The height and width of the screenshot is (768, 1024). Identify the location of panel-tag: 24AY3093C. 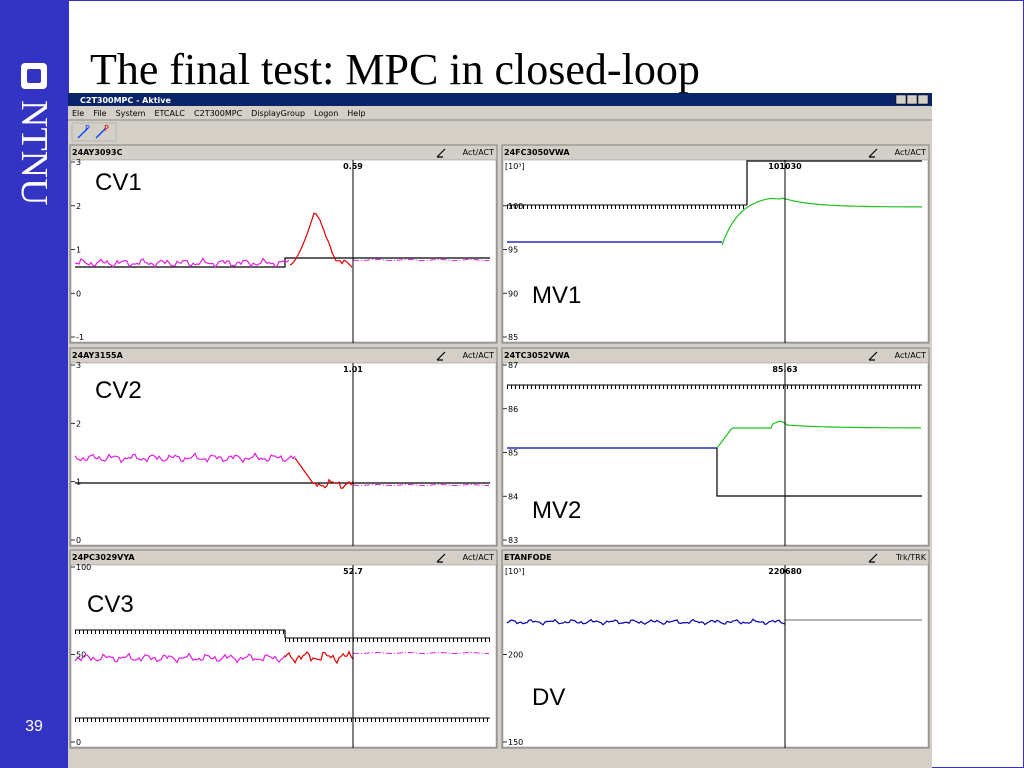
(97, 152).